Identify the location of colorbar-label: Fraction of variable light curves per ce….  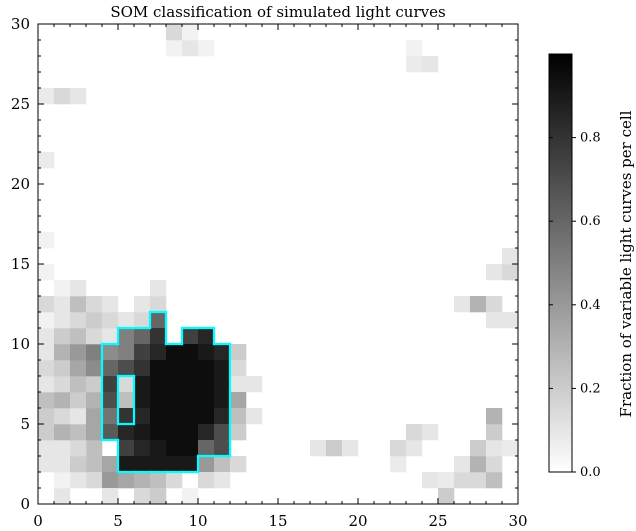
(626, 263).